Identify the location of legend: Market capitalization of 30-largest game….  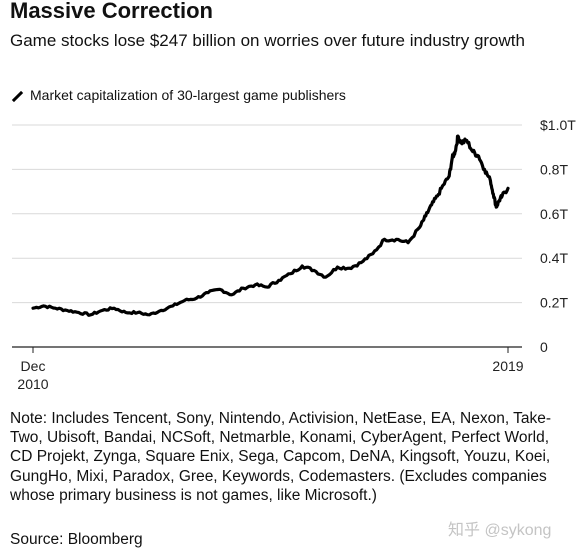
(178, 95).